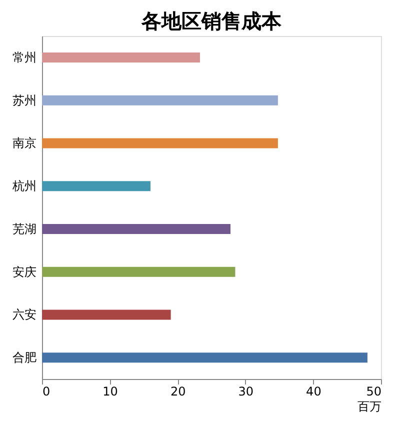 The width and height of the screenshot is (418, 448). I want to click on x-tick-label: 30, so click(246, 391).